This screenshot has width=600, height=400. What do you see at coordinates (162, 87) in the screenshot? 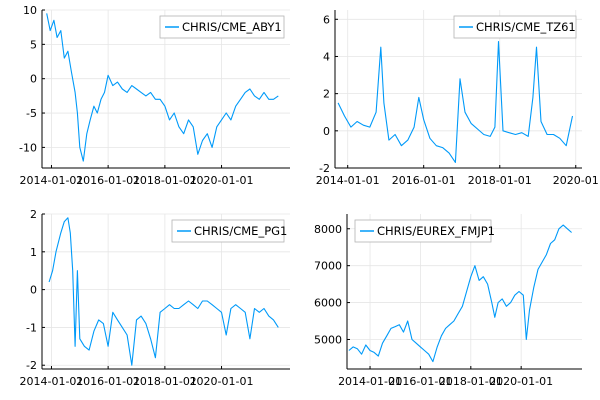
I see `series-line-chris-cme-aby1` at bounding box center [162, 87].